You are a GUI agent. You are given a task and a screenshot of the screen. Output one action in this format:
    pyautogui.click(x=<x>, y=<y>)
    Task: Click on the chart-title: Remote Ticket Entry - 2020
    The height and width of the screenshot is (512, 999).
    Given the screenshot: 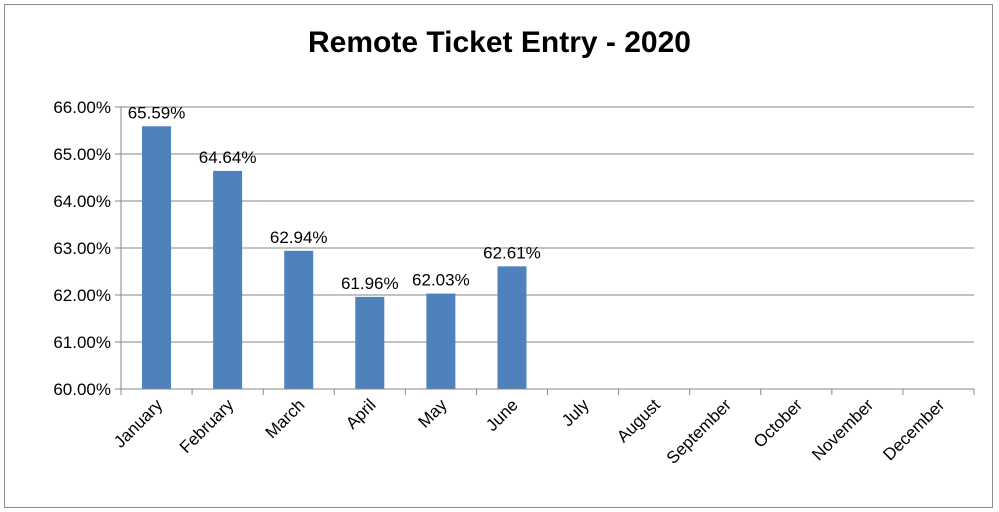 What is the action you would take?
    pyautogui.click(x=499, y=42)
    